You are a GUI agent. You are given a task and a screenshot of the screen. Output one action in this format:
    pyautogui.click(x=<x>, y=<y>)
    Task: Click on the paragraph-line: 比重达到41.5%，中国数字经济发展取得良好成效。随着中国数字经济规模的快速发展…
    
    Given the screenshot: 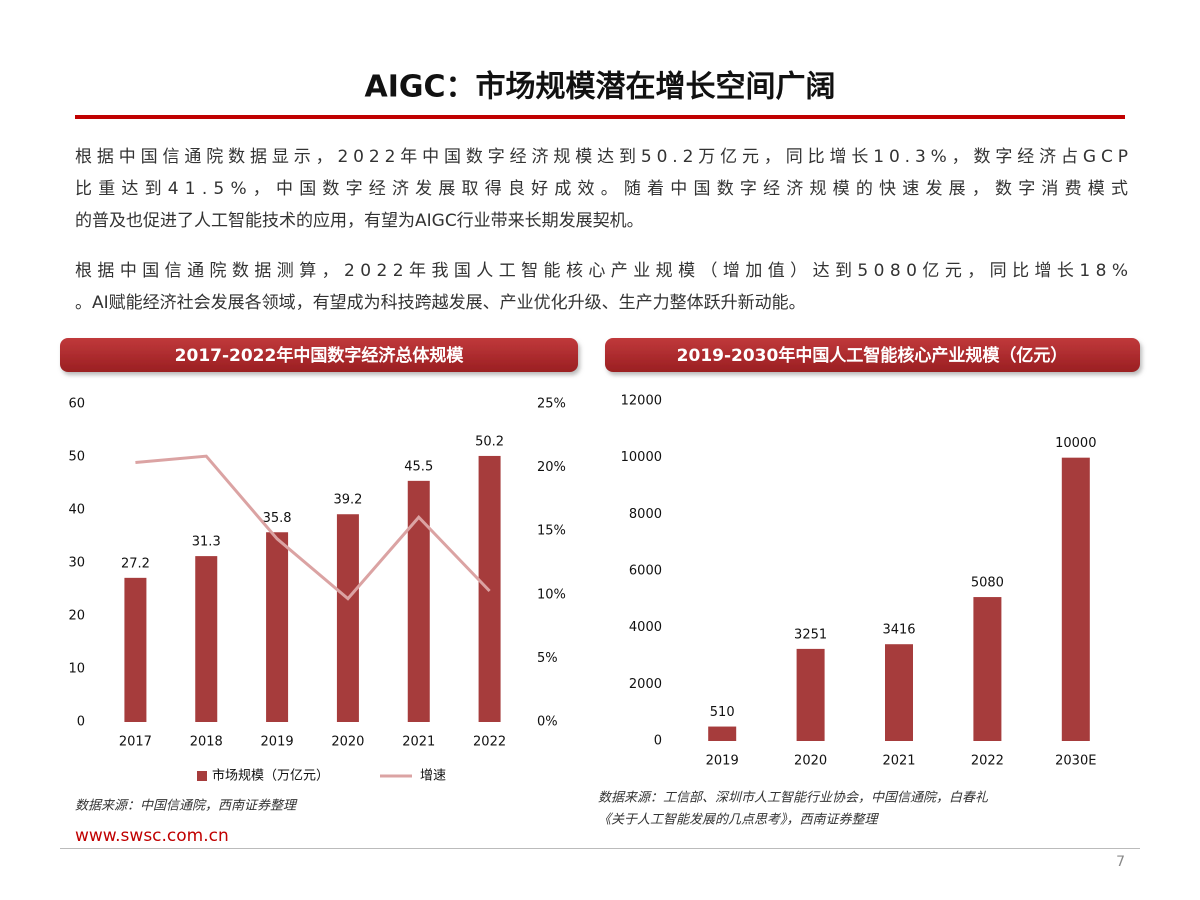 What is the action you would take?
    pyautogui.click(x=601, y=189)
    